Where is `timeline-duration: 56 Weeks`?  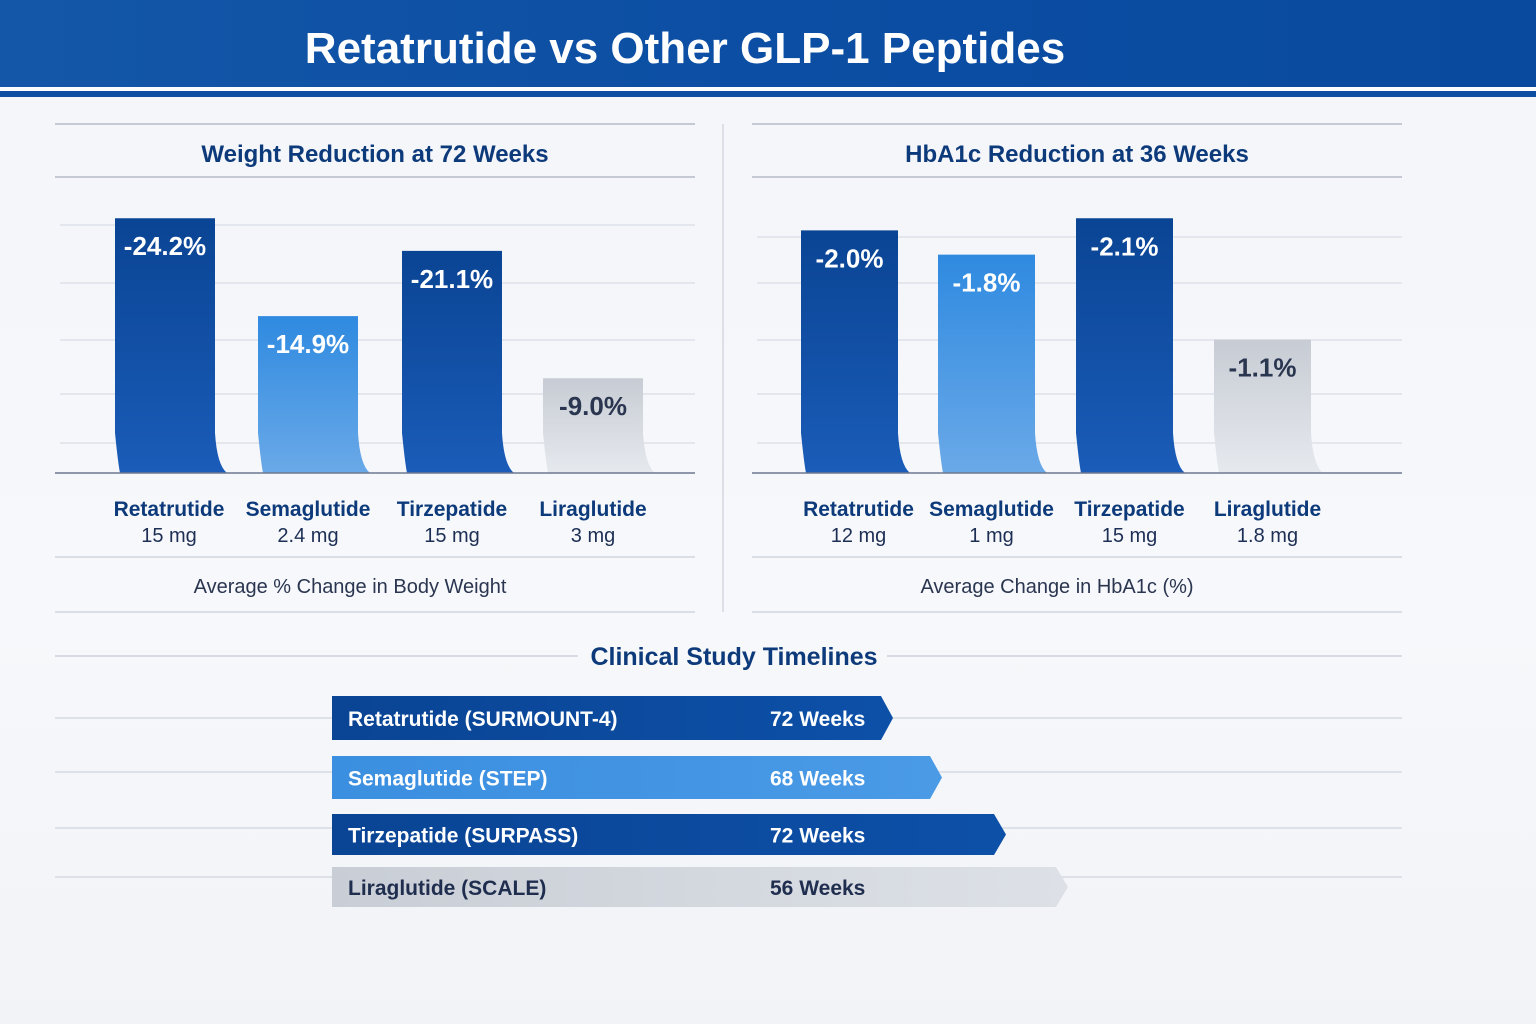 timeline-duration: 56 Weeks is located at coordinates (817, 888).